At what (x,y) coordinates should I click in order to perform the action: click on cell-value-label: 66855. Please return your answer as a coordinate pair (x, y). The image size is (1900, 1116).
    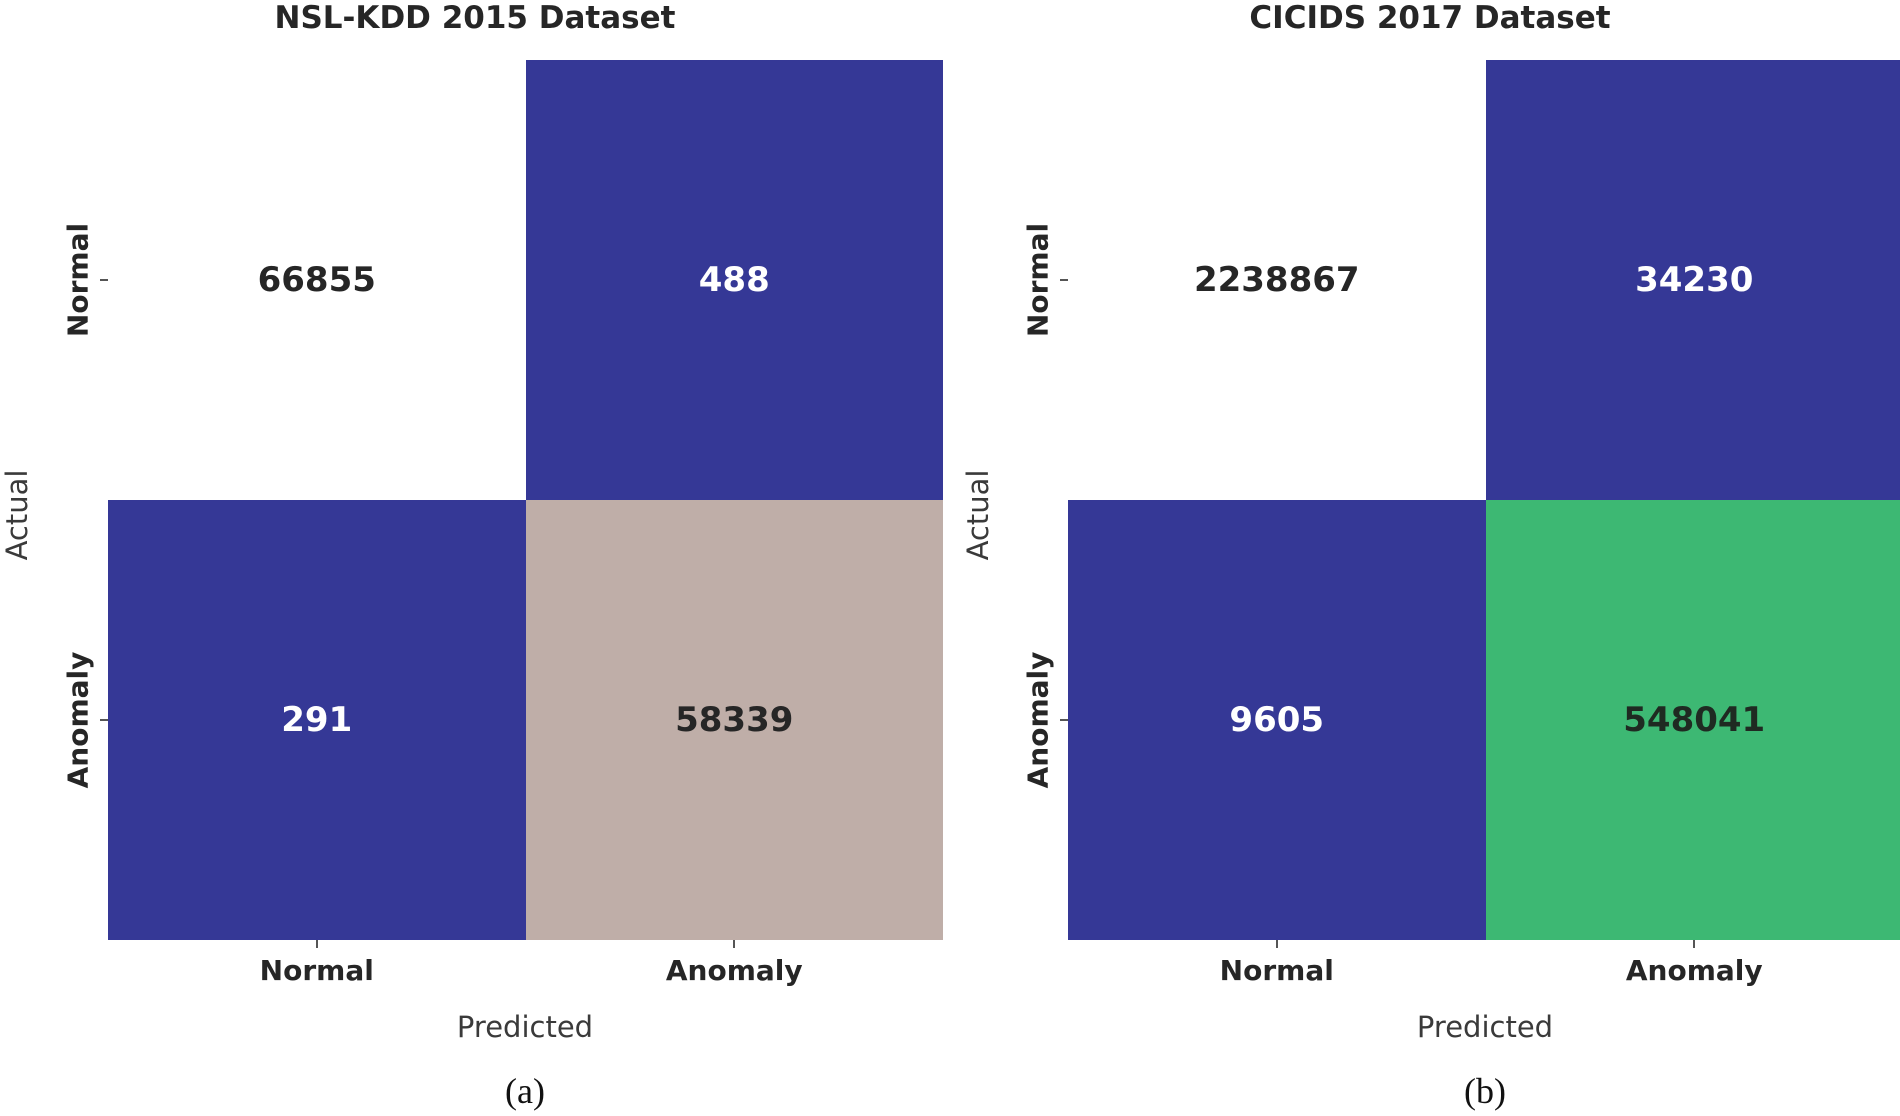
    Looking at the image, I should click on (316, 280).